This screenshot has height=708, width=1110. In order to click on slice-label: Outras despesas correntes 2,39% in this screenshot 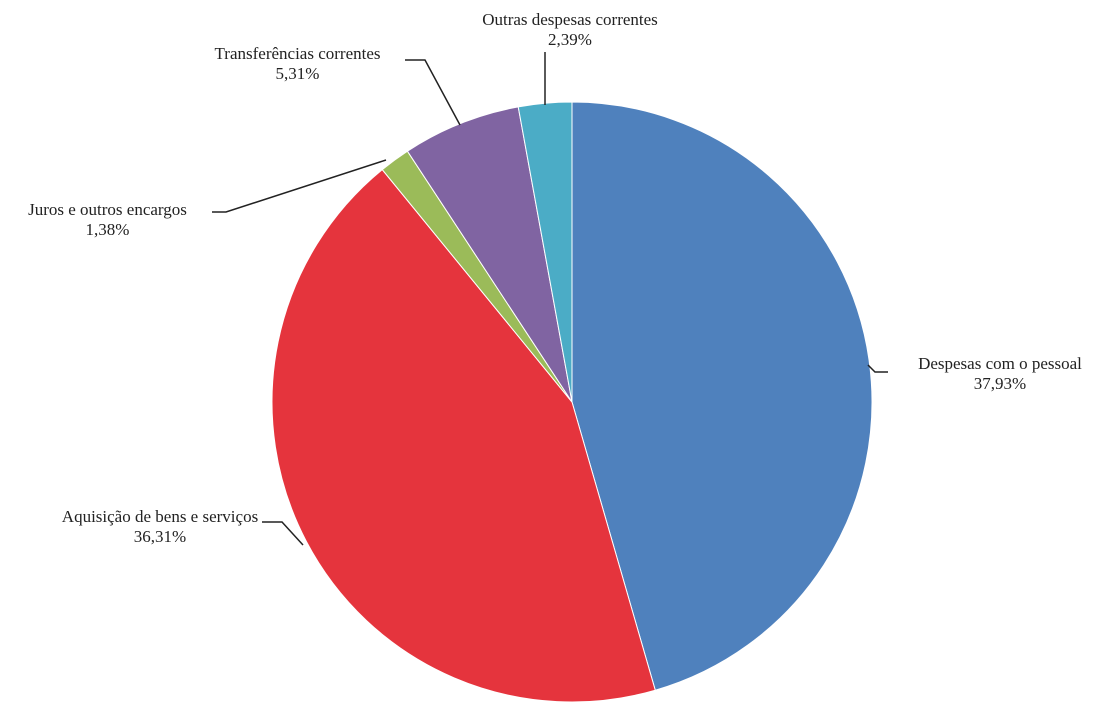, I will do `click(570, 30)`.